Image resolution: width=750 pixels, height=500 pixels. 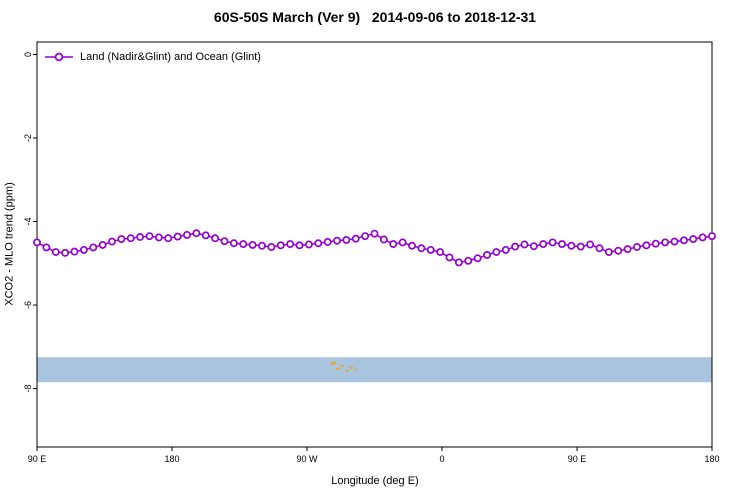 I want to click on legend-label: Land (Nadir&Glint) and Ocean (Glint), so click(x=170, y=57).